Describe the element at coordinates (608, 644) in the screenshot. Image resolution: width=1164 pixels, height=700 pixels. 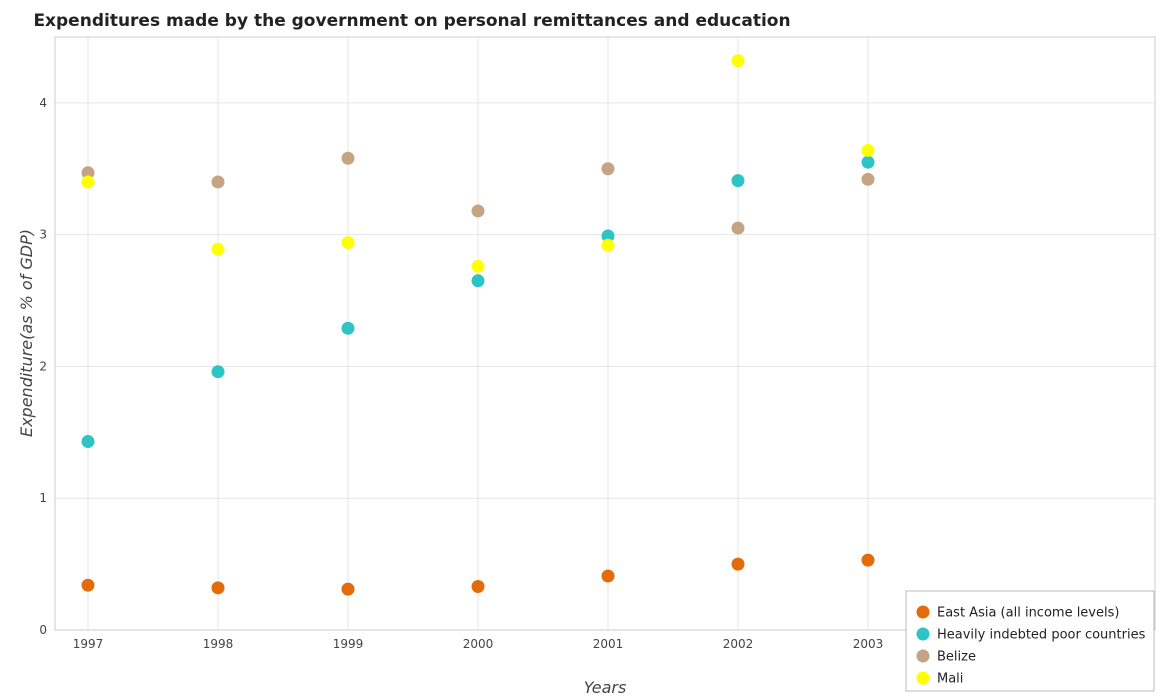
I see `x-tick-label: 2001` at that location.